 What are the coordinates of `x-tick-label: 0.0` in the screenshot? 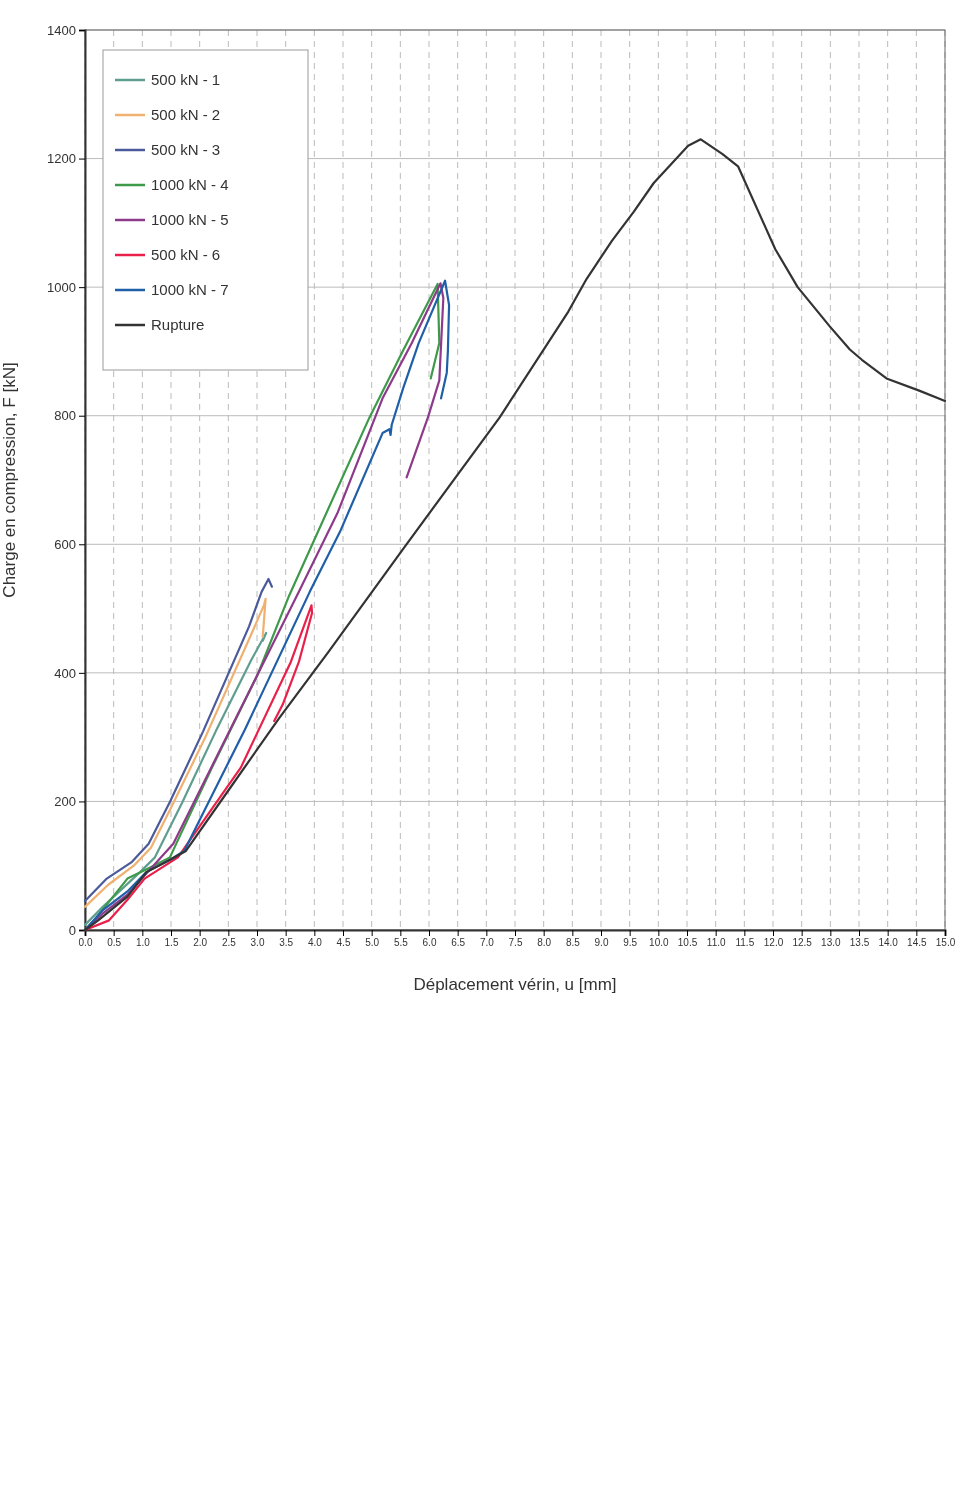 It's located at (85, 943).